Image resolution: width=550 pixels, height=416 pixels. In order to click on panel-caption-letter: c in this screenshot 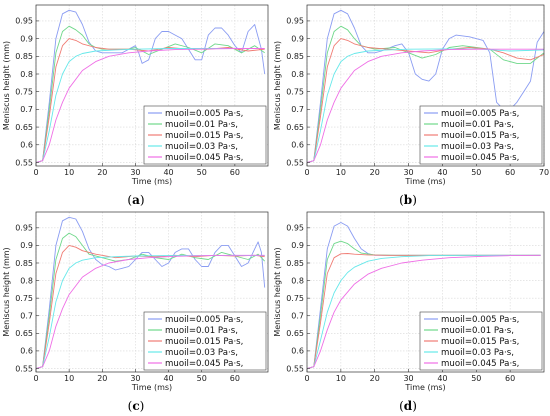, I will do `click(135, 406)`.